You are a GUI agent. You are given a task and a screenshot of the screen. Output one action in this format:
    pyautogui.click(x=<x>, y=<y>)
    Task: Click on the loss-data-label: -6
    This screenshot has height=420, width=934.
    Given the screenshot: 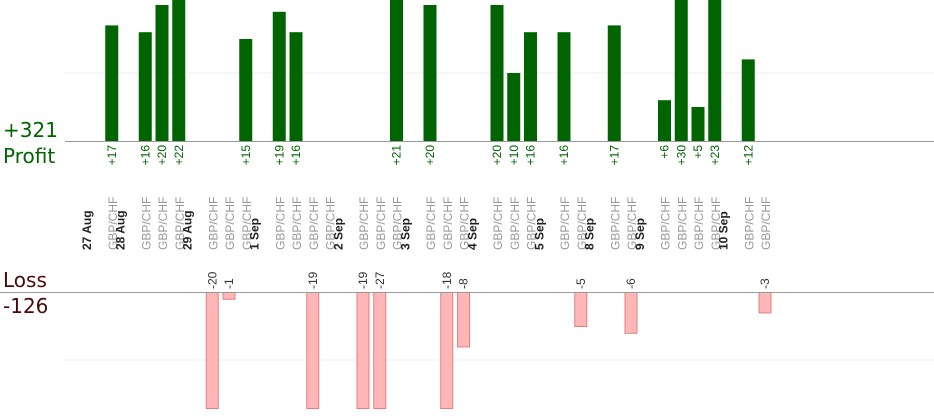 What is the action you would take?
    pyautogui.click(x=631, y=283)
    